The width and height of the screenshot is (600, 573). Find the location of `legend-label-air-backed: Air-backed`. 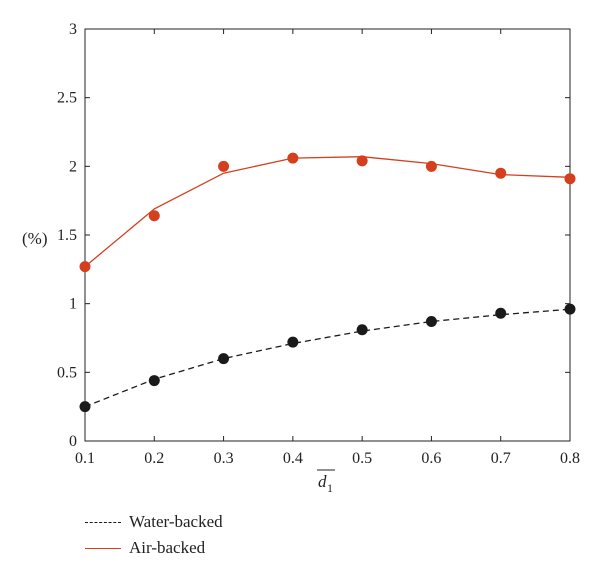

legend-label-air-backed: Air-backed is located at coordinates (167, 547).